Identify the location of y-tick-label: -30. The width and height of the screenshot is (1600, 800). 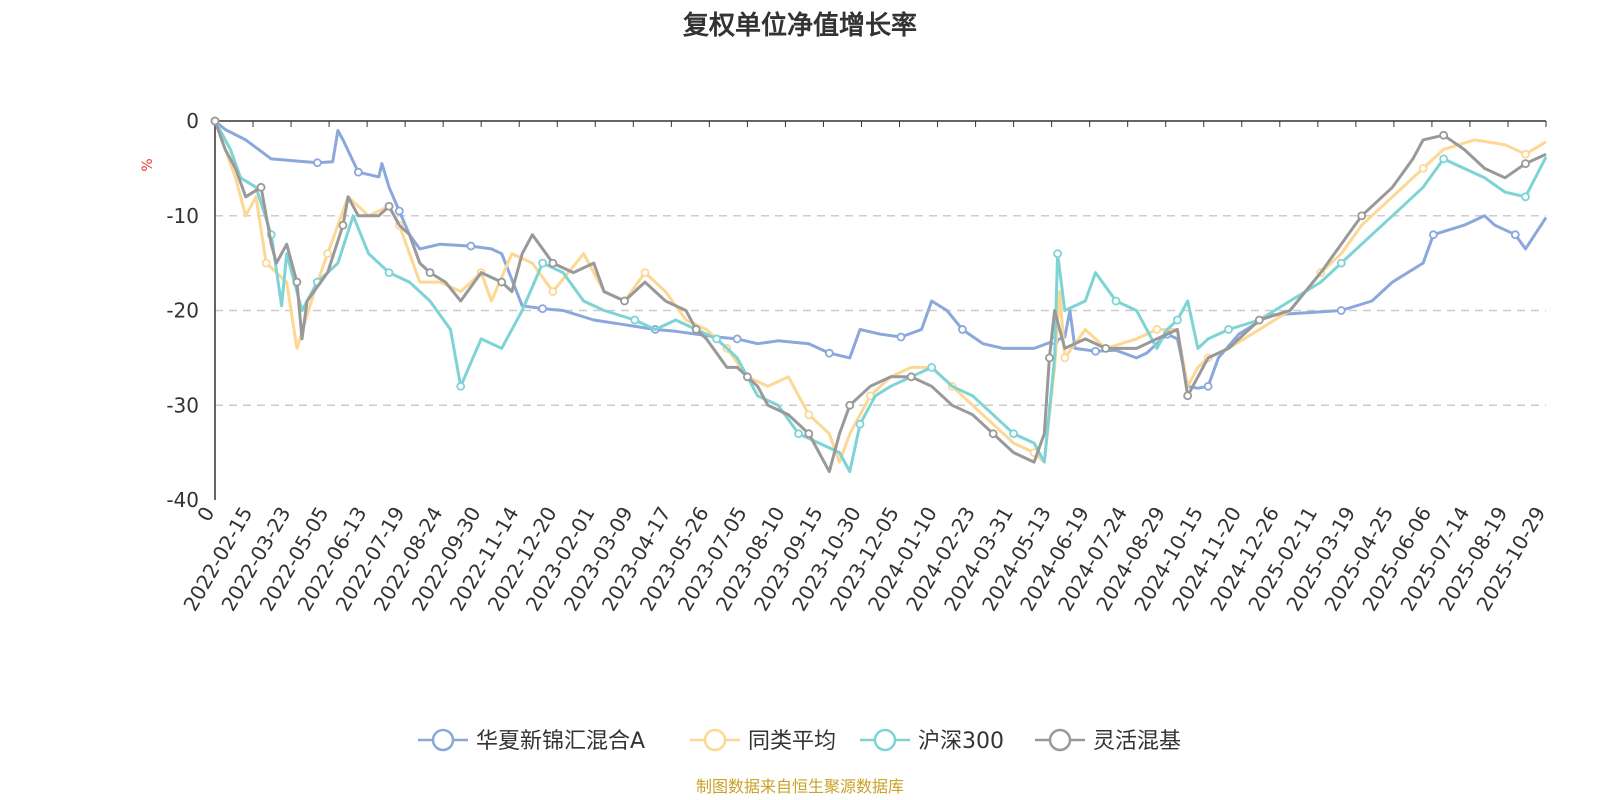
(182, 405).